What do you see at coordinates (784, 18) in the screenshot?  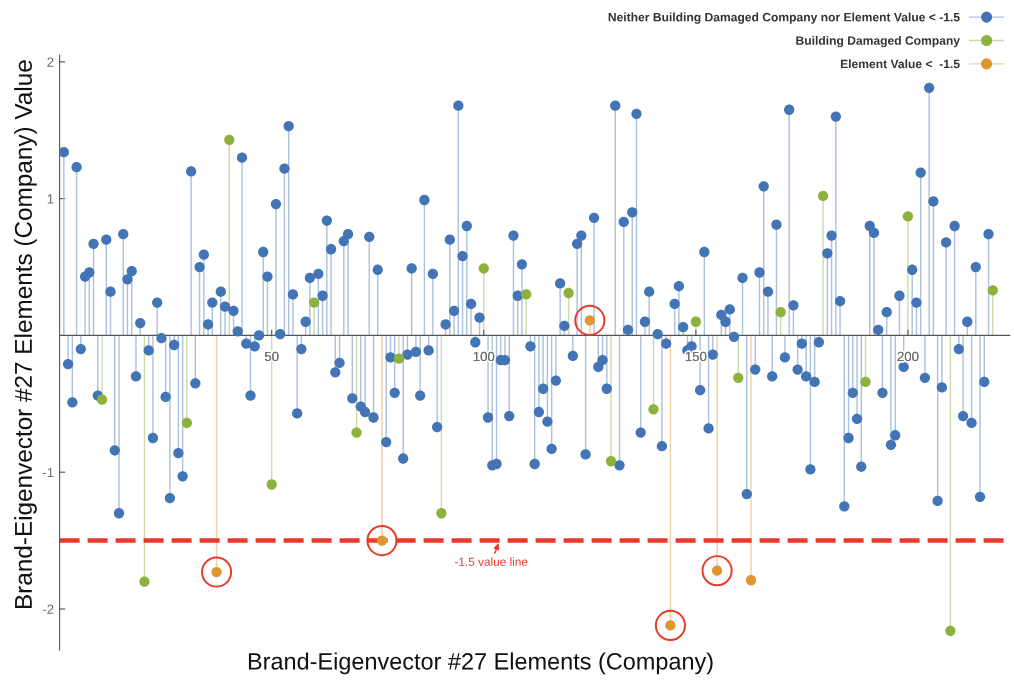 I see `legend-label: Neither Building Damaged Company nor Element Value < -1.5` at bounding box center [784, 18].